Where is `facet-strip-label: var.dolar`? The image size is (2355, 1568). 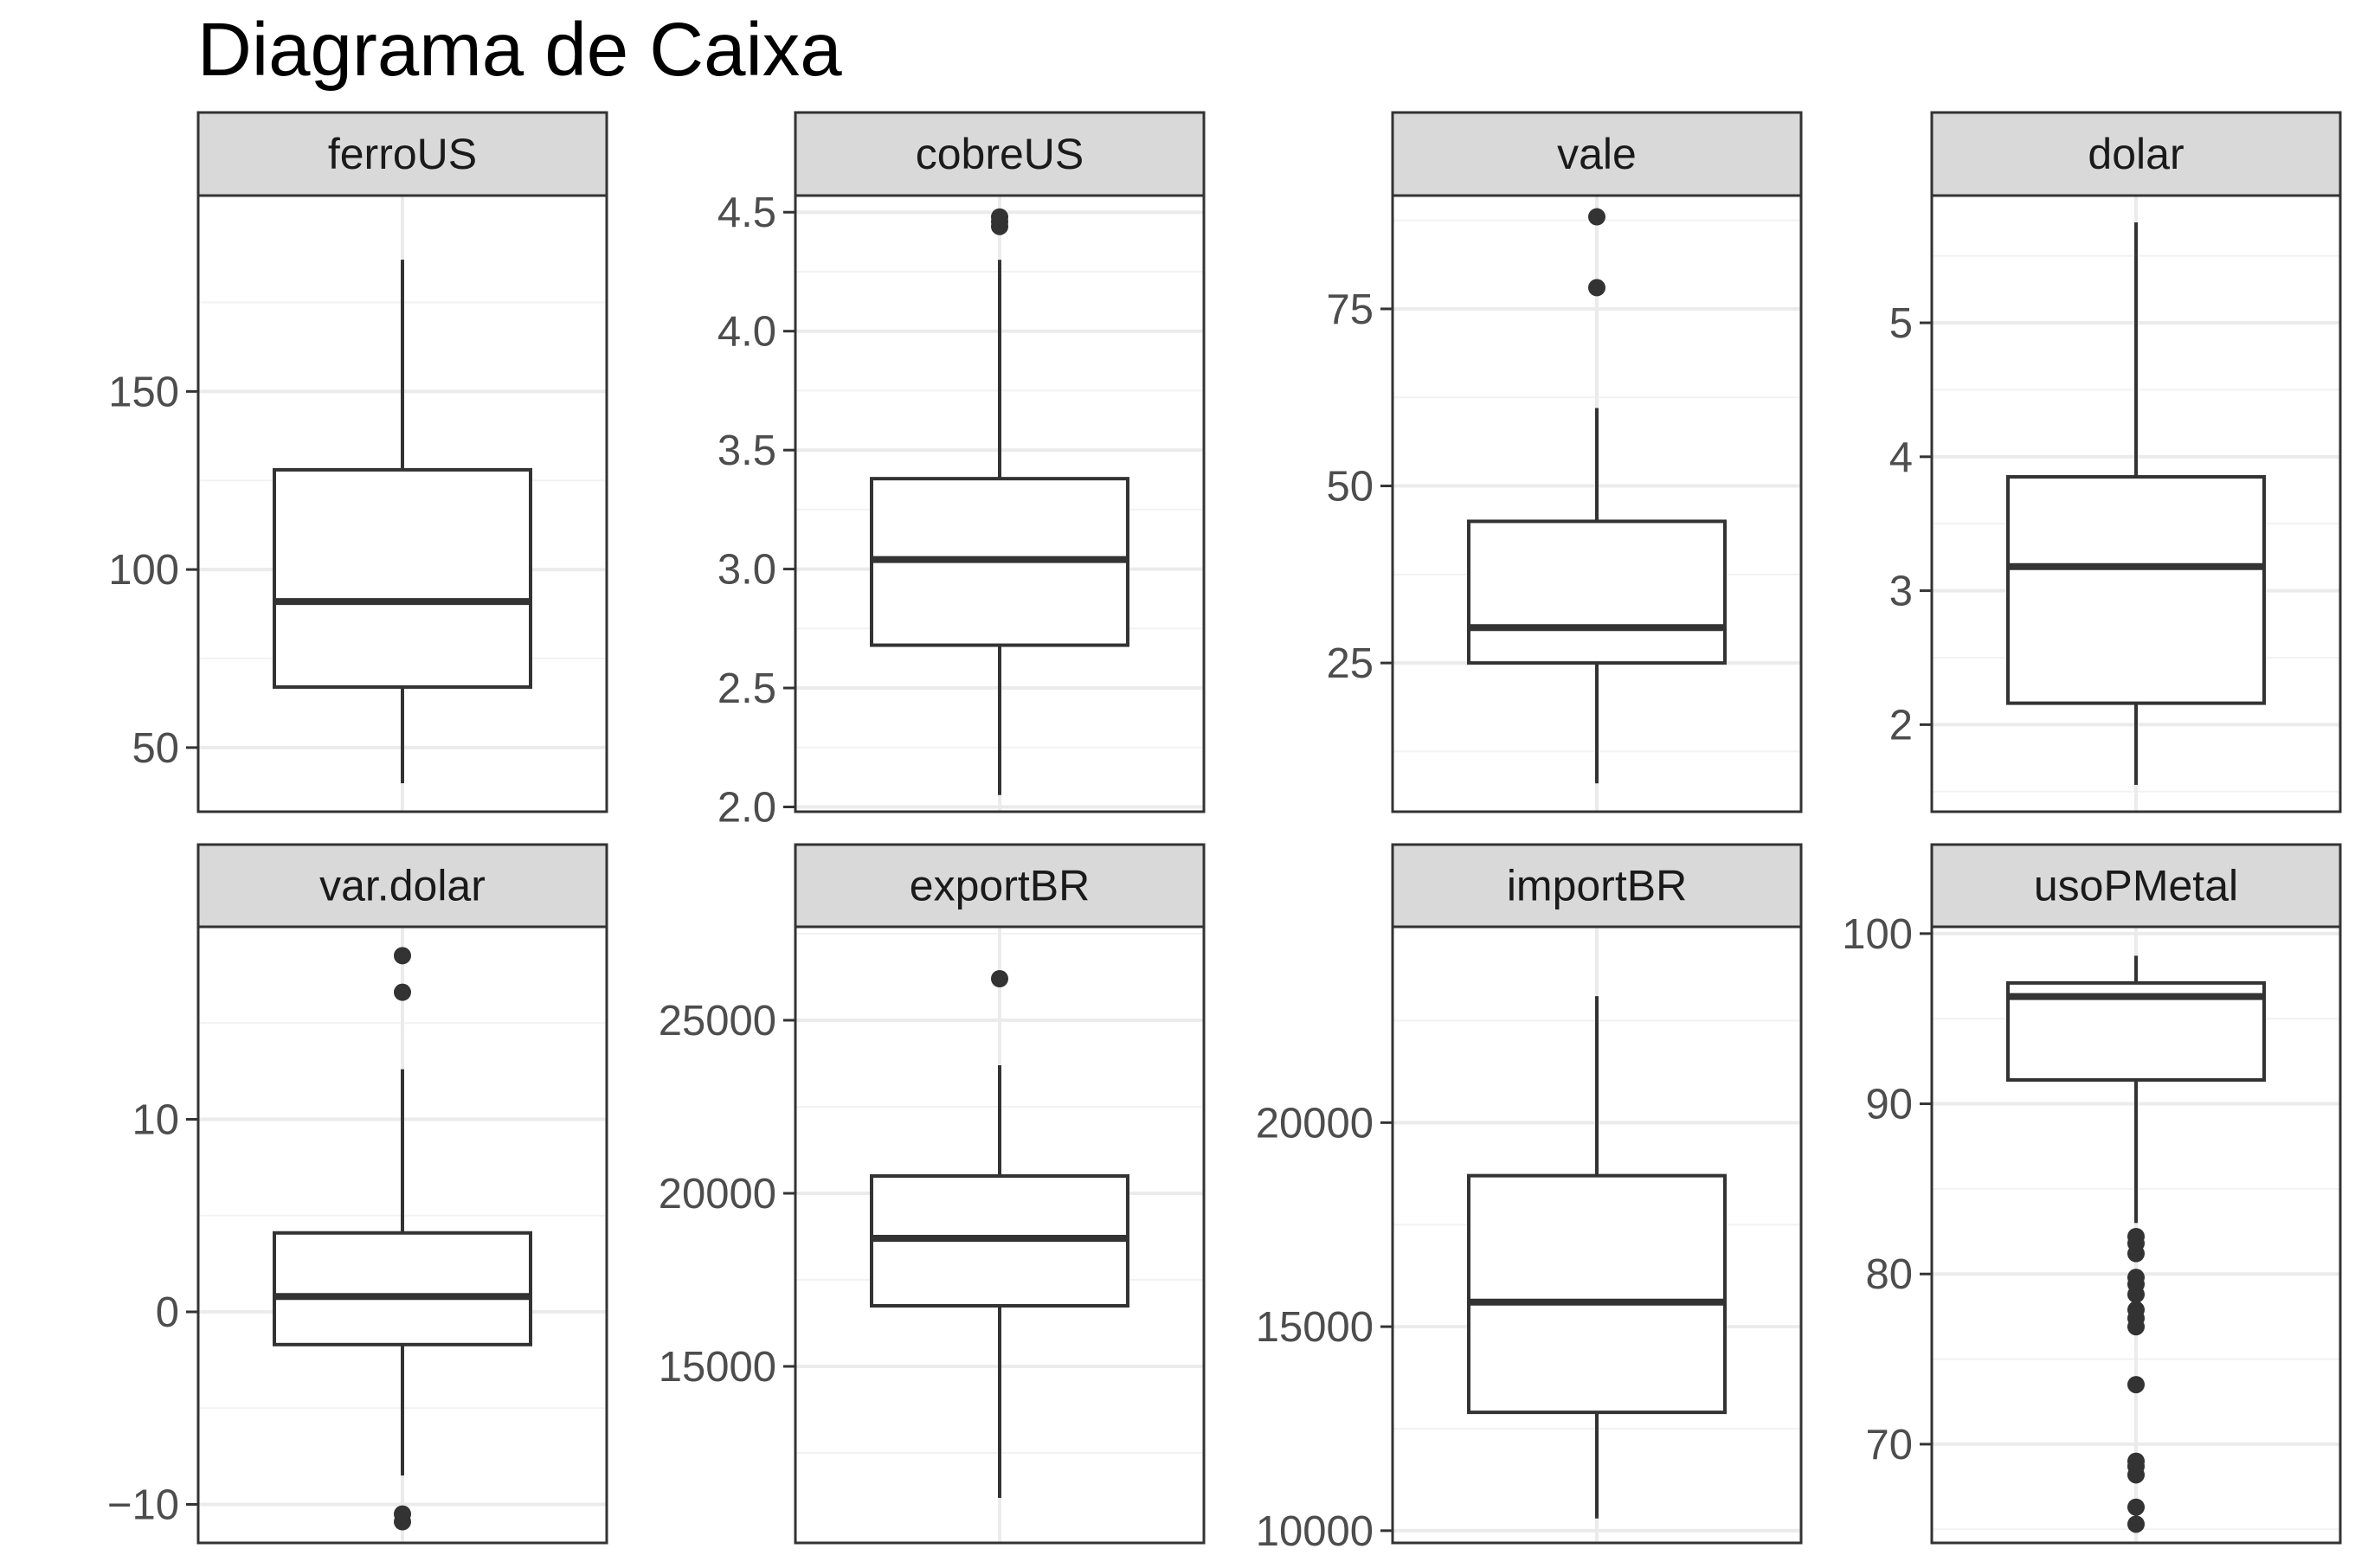
facet-strip-label: var.dolar is located at coordinates (402, 886).